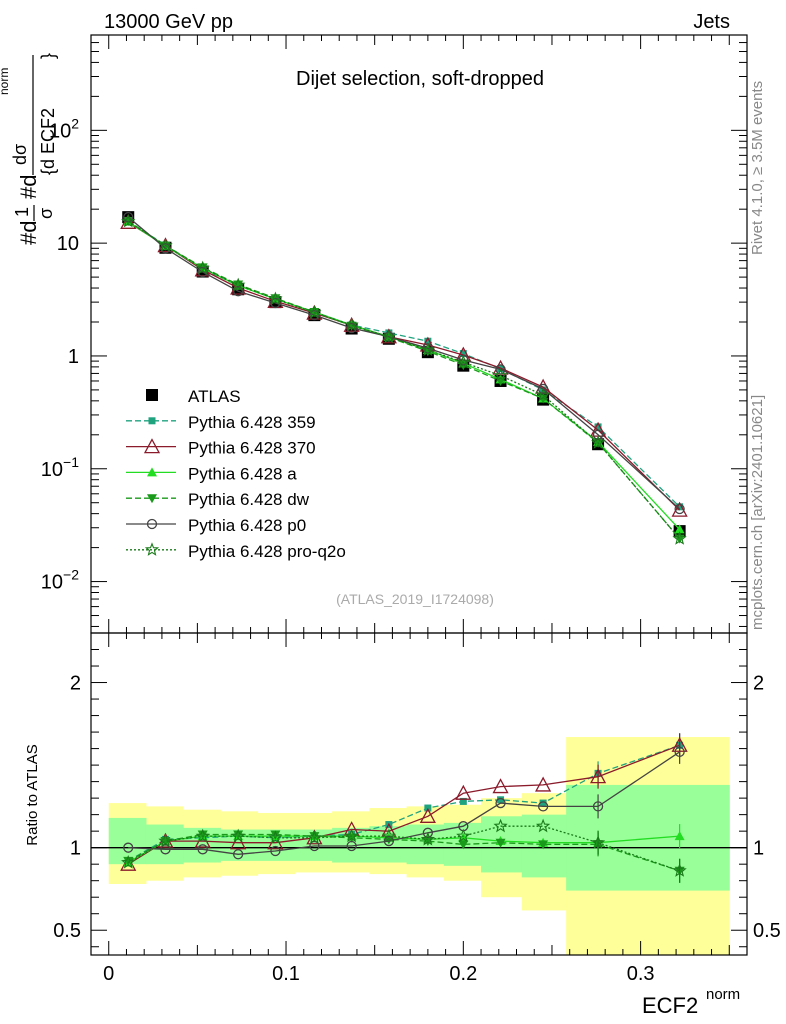  I want to click on ratio-series-pq2o, so click(404, 850).